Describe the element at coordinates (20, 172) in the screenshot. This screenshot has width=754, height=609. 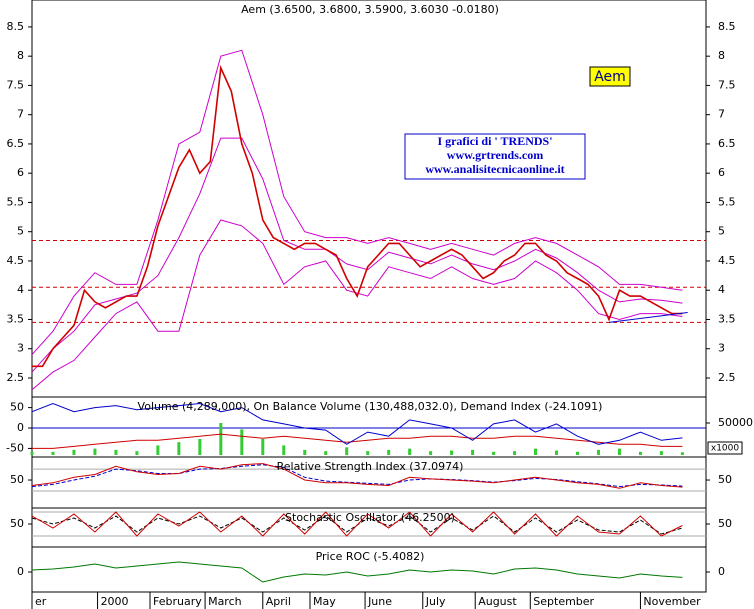
I see `y-tick-label: 6` at that location.